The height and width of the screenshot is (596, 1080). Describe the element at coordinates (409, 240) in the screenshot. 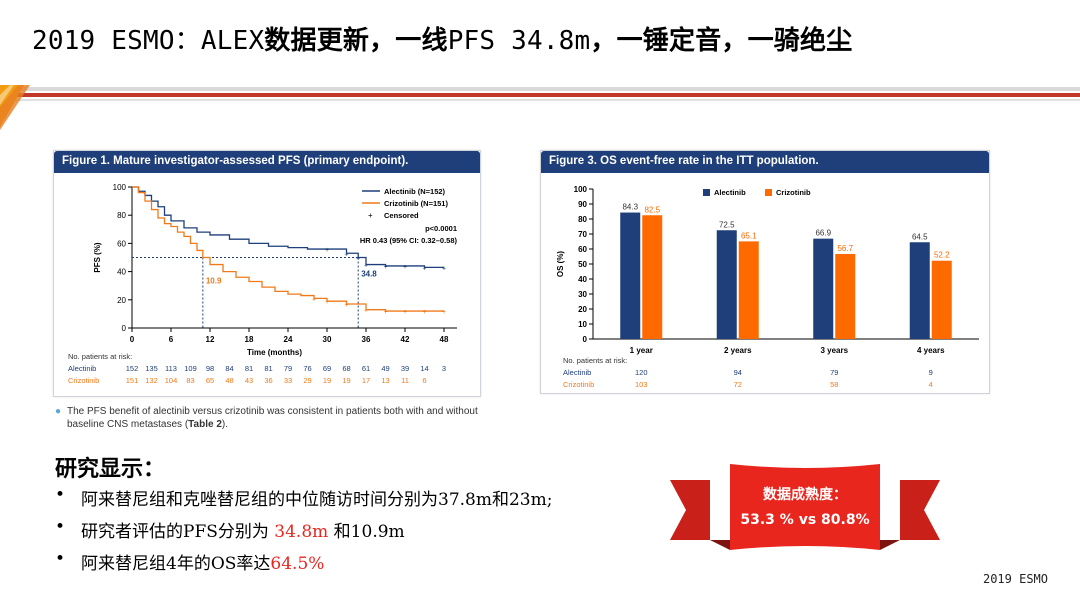

I see `hazard-ratio: HR 0.43 (95% CI: 0.32–0.58)` at that location.